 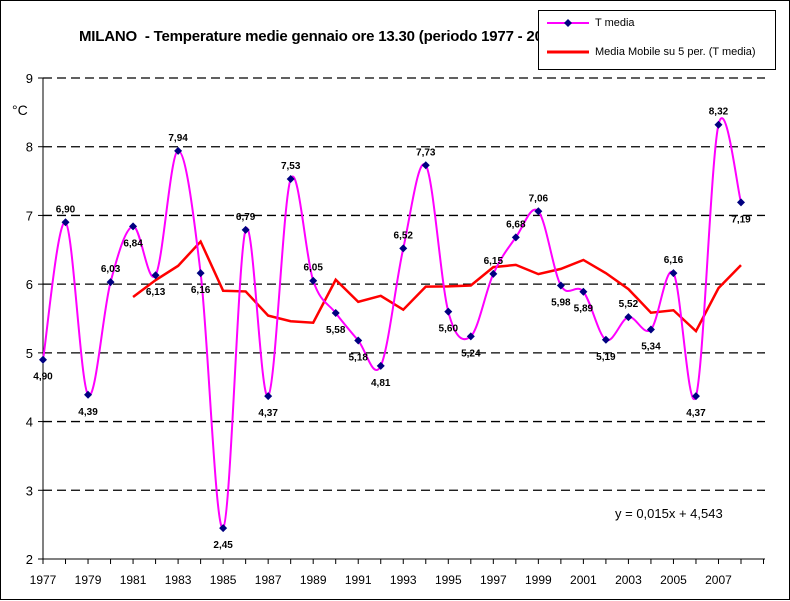 I want to click on x-tick-label-1995: 1995, so click(x=448, y=580).